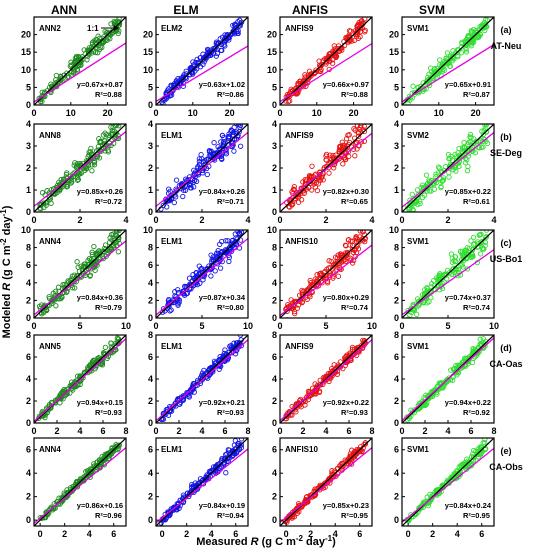 The width and height of the screenshot is (533, 550). Describe the element at coordinates (222, 402) in the screenshot. I see `regression-equation: y=0.92x+0.21` at that location.